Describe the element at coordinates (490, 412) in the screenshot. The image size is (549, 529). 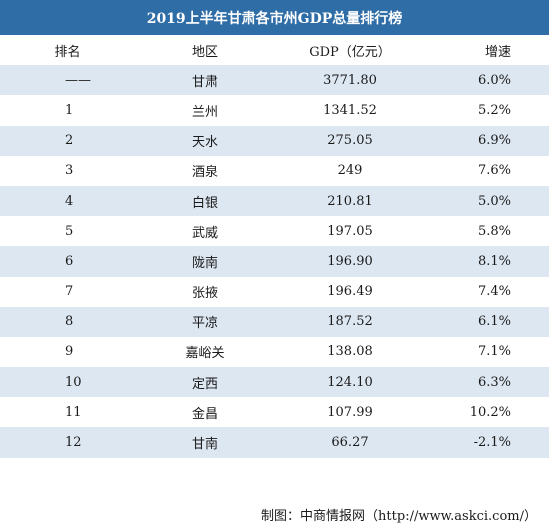
I see `growth-cell: 10.2%` at that location.